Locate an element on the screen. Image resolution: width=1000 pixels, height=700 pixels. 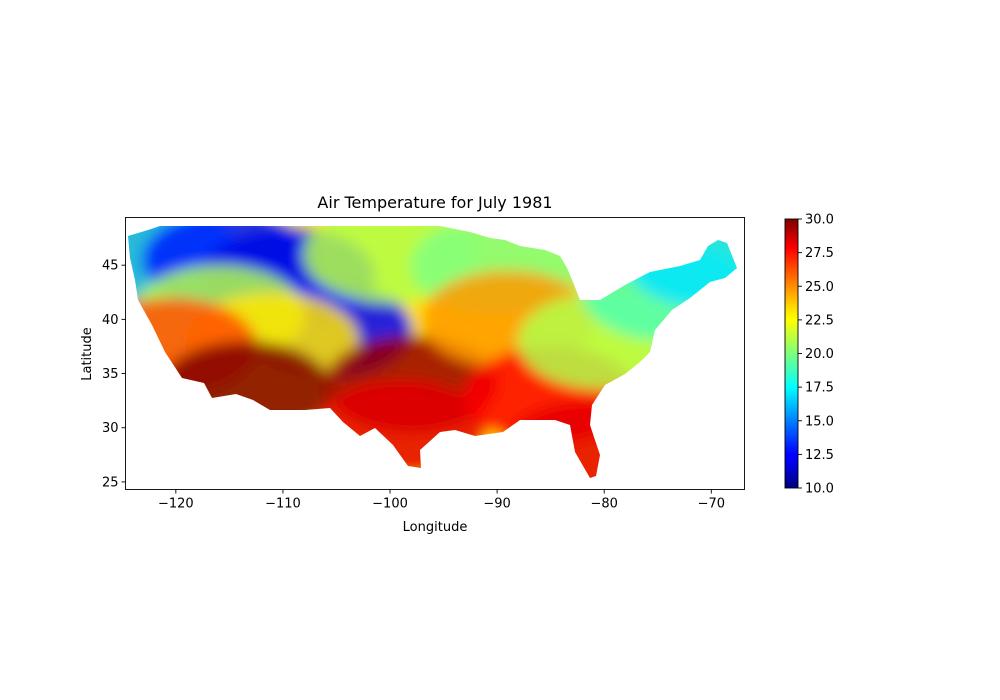
chart-title: Air Temperature for July 1981 is located at coordinates (434, 202).